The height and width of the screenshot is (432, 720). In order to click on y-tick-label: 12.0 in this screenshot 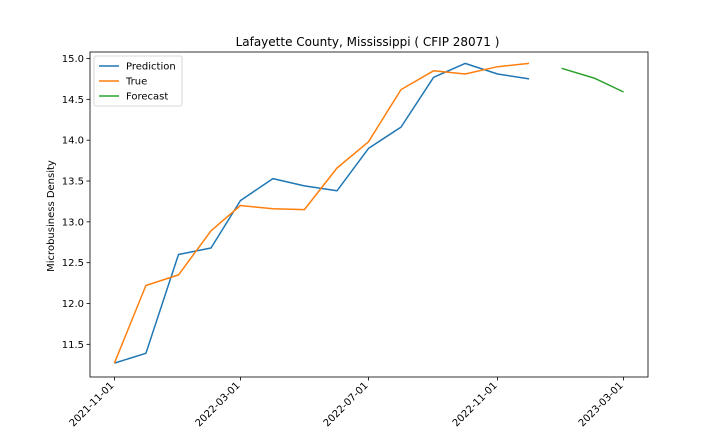, I will do `click(73, 304)`.